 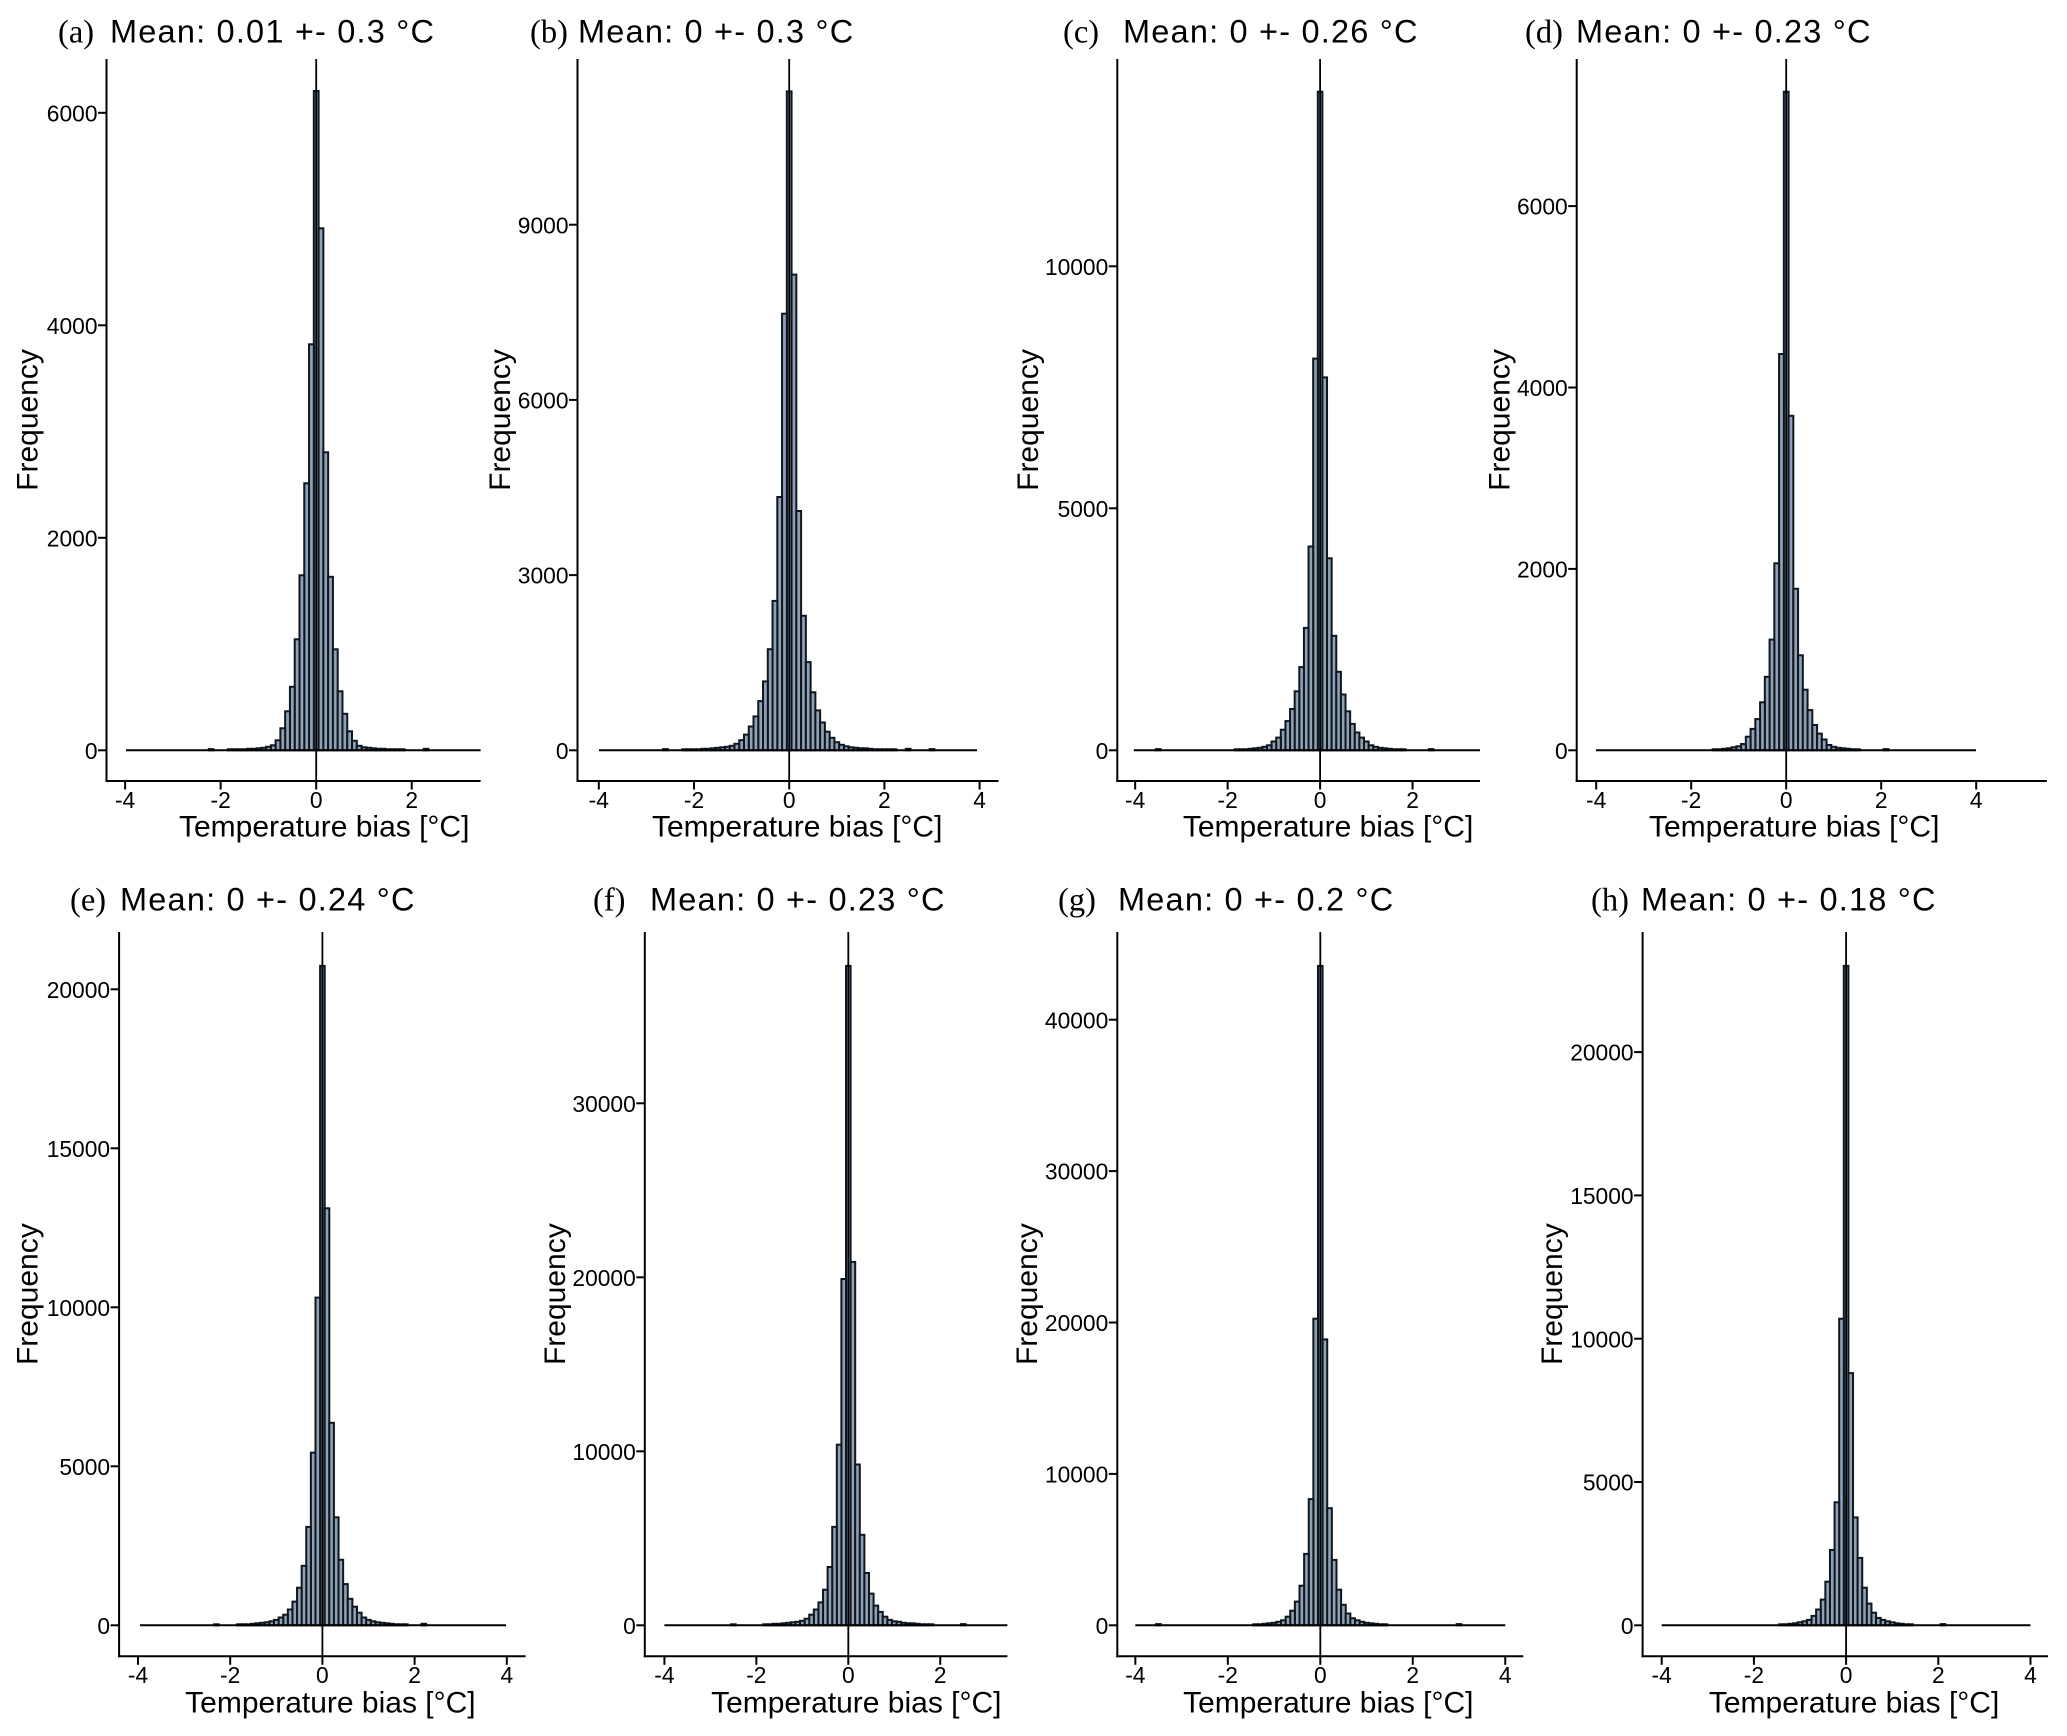 What do you see at coordinates (1256, 900) in the screenshot?
I see `svg-text: Mean: 0 +- 0.2 °C` at bounding box center [1256, 900].